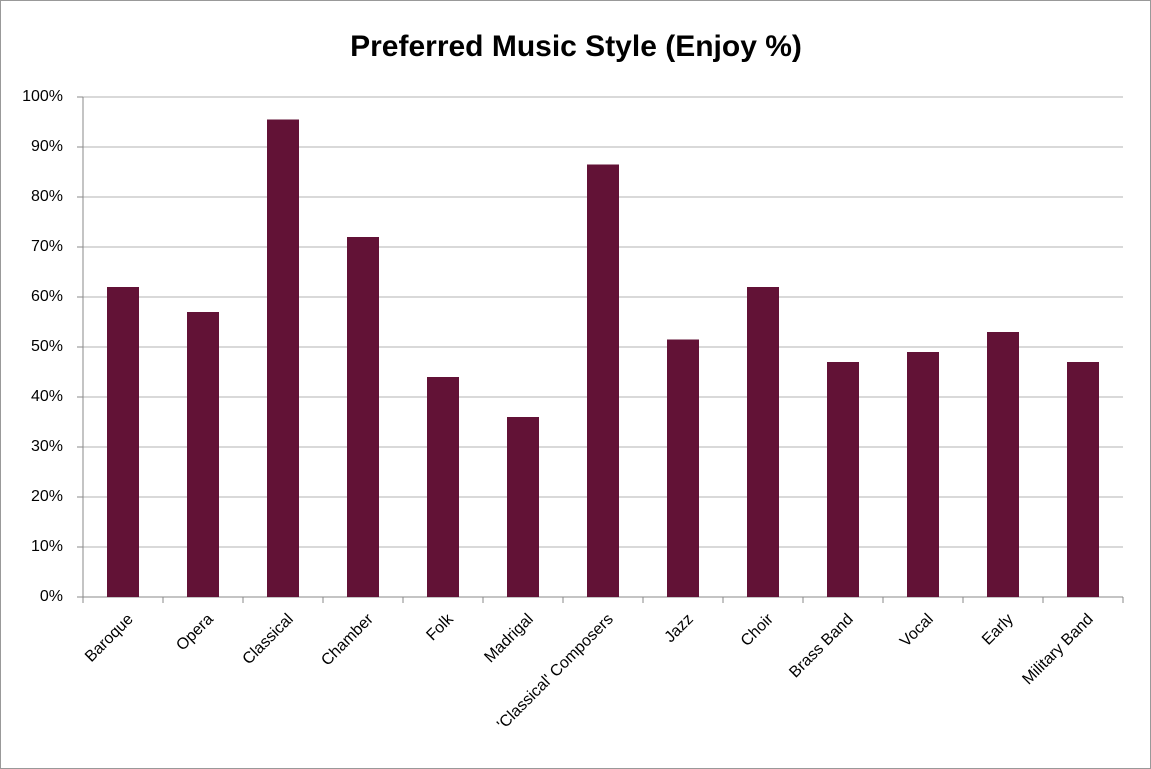  Describe the element at coordinates (47, 446) in the screenshot. I see `y-tick-label: 30%` at that location.